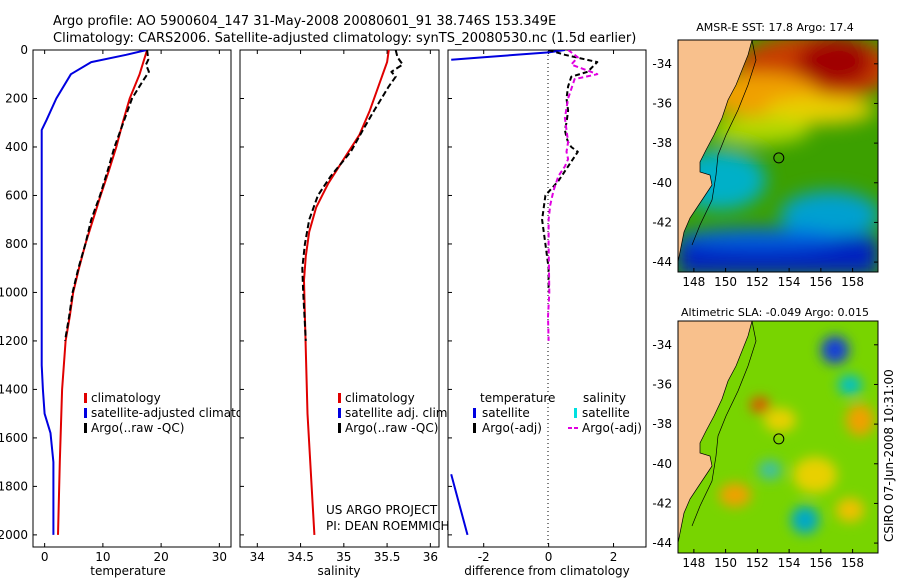  What do you see at coordinates (14, 389) in the screenshot?
I see `y-tick-label: 1400` at bounding box center [14, 389].